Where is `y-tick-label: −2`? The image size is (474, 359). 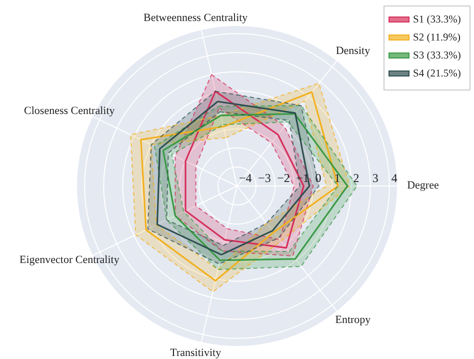 y-tick-label: −2 is located at coordinates (283, 178).